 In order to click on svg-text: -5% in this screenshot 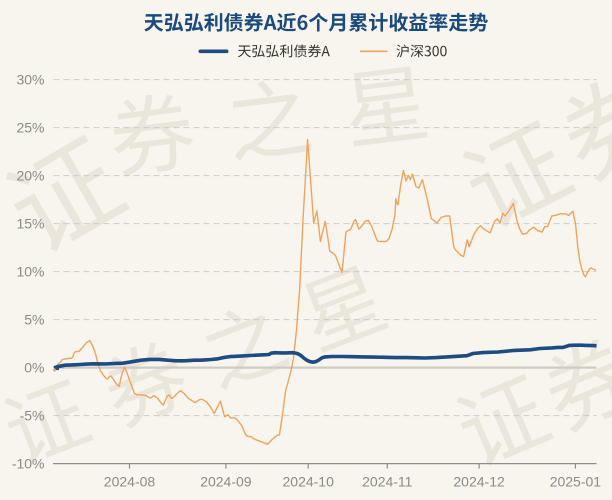, I will do `click(32, 416)`.